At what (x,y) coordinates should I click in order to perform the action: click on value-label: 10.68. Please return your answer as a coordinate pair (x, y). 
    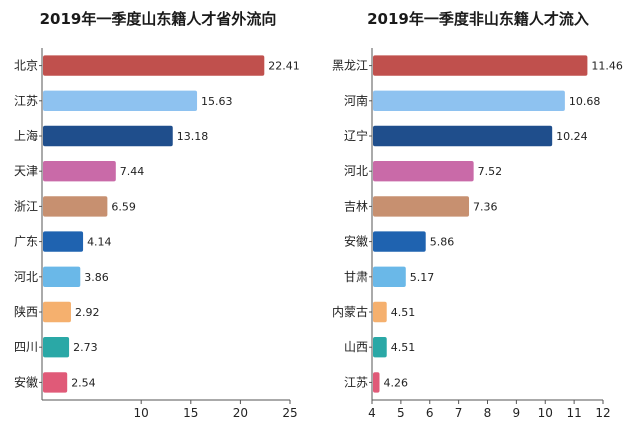
    Looking at the image, I should click on (585, 101).